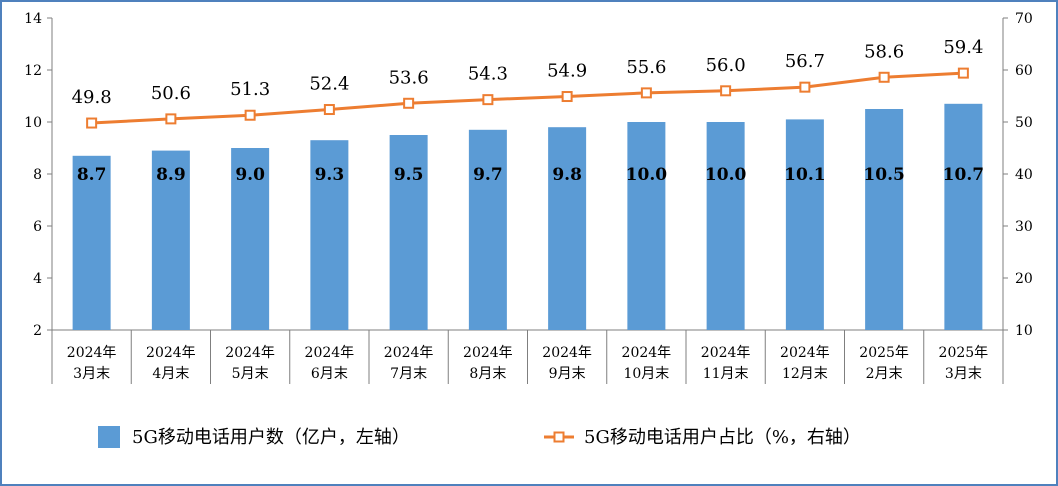 Image resolution: width=1058 pixels, height=486 pixels. What do you see at coordinates (271, 437) in the screenshot?
I see `legend-bar-label: 5G移动电话用户数（亿户，左轴）` at bounding box center [271, 437].